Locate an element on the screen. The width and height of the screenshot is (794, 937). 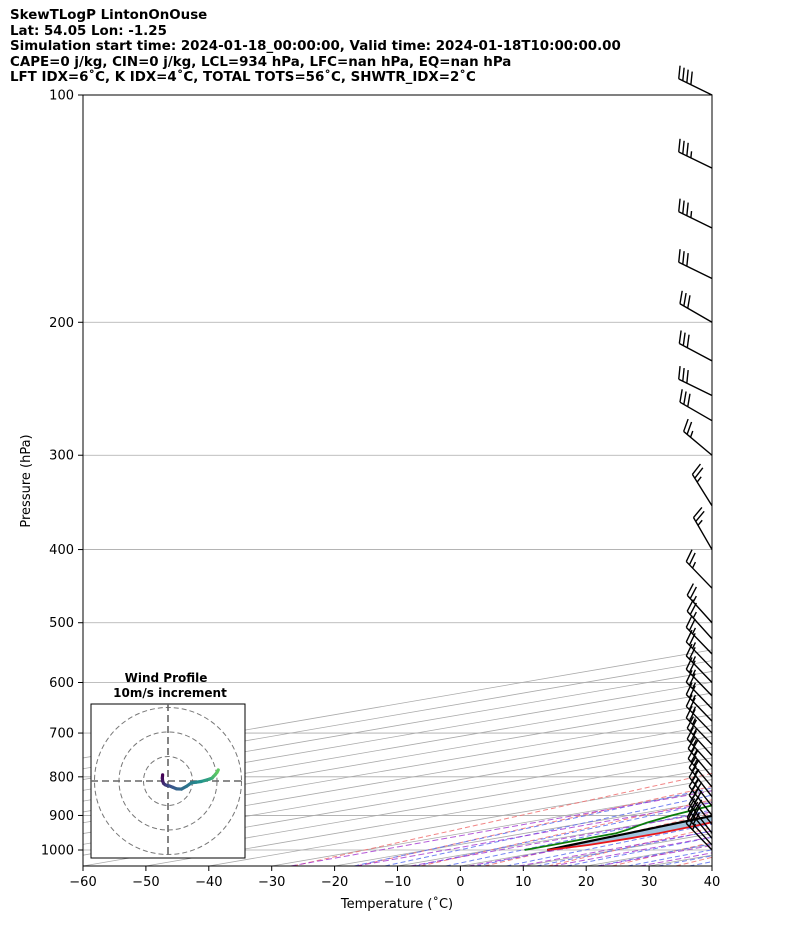
y-tick-label: 600 is located at coordinates (61, 683).